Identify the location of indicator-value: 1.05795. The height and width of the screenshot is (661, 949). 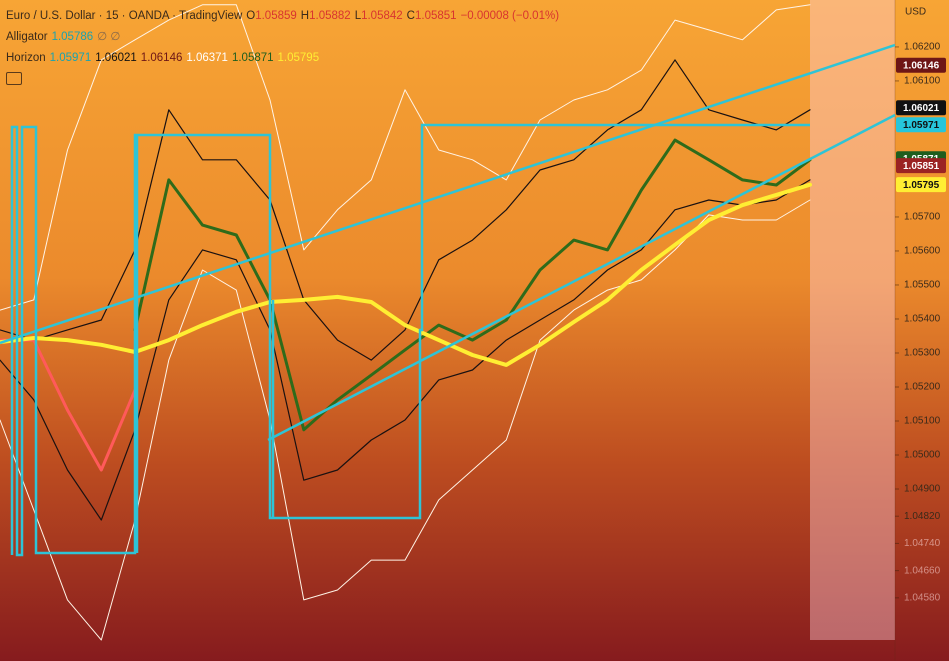
(298, 58).